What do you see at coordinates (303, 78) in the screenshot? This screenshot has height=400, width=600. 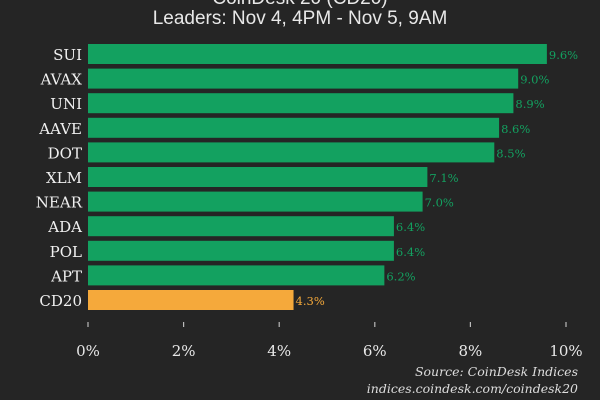 I see `bar-avax` at bounding box center [303, 78].